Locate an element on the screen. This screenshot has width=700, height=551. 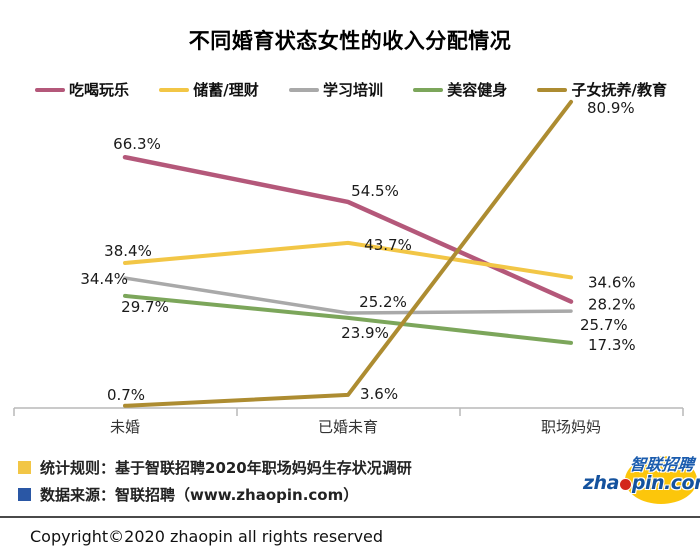
logo-text-right: pin.com is located at coordinates (665, 483).